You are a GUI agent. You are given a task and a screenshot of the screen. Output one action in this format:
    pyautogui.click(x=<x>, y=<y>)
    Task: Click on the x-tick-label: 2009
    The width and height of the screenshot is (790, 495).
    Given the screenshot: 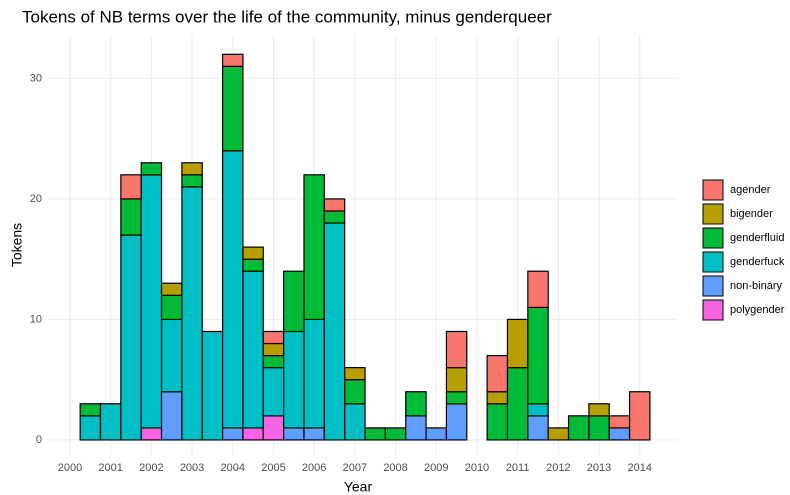 What is the action you would take?
    pyautogui.click(x=436, y=468)
    